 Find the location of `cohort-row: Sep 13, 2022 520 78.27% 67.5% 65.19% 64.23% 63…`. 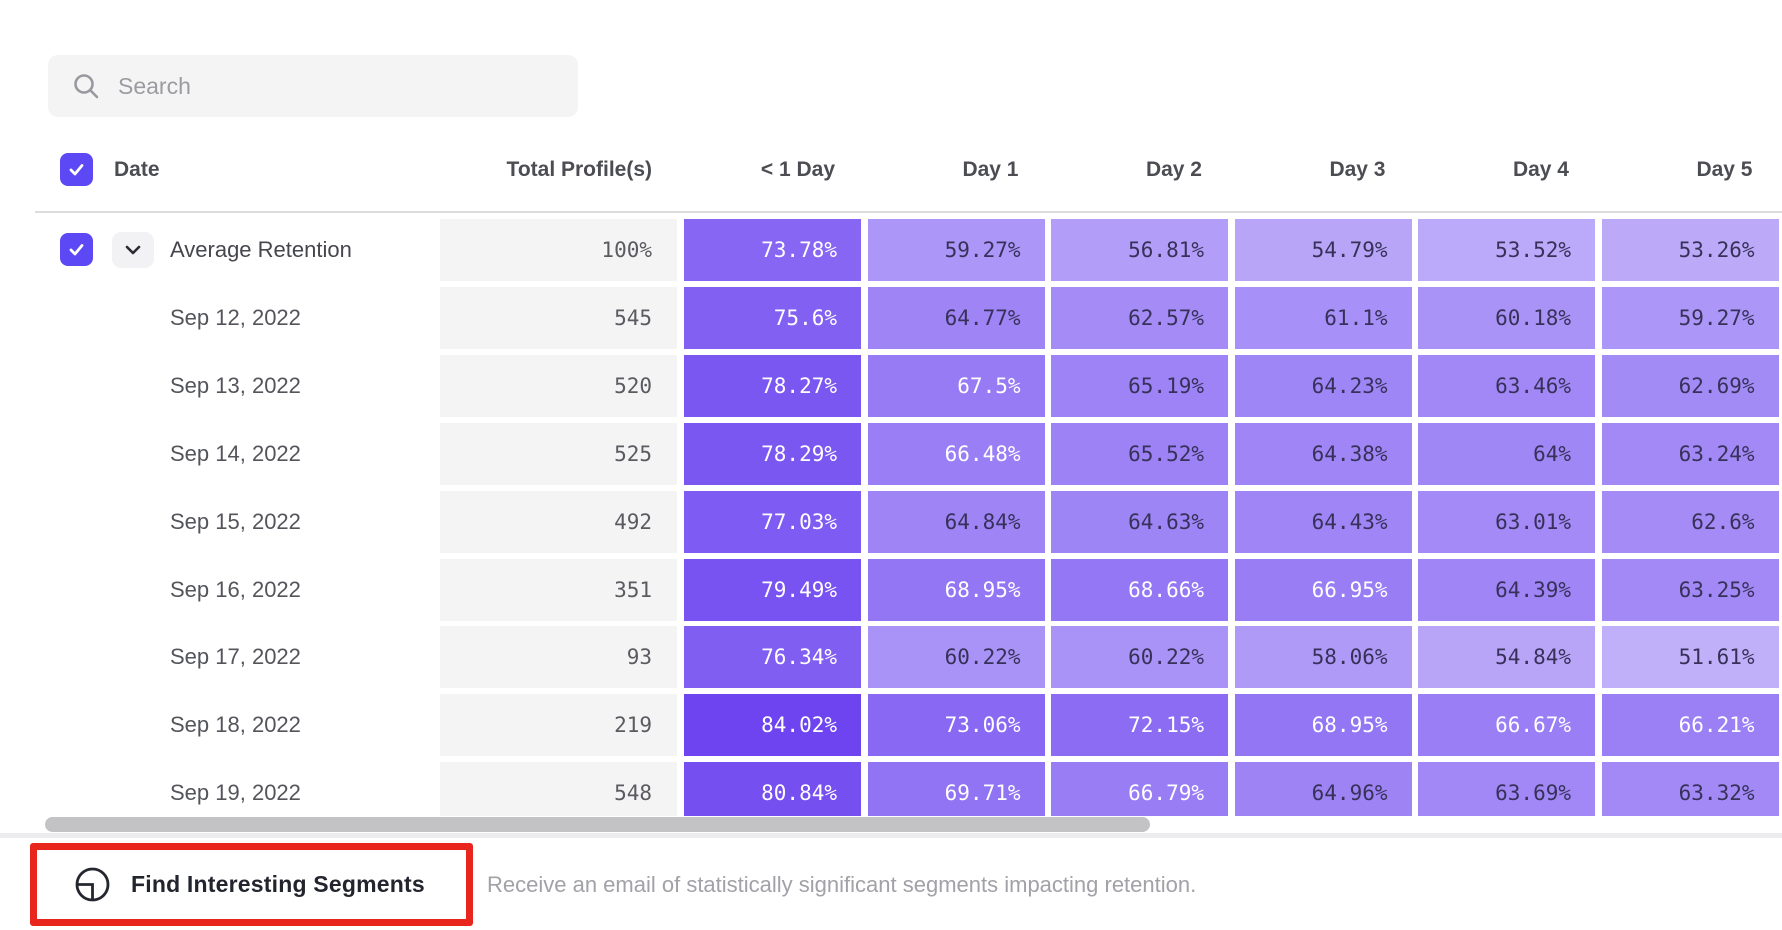

cohort-row: Sep 13, 2022 520 78.27% 67.5% 65.19% 64.23% 63… is located at coordinates (891, 386).